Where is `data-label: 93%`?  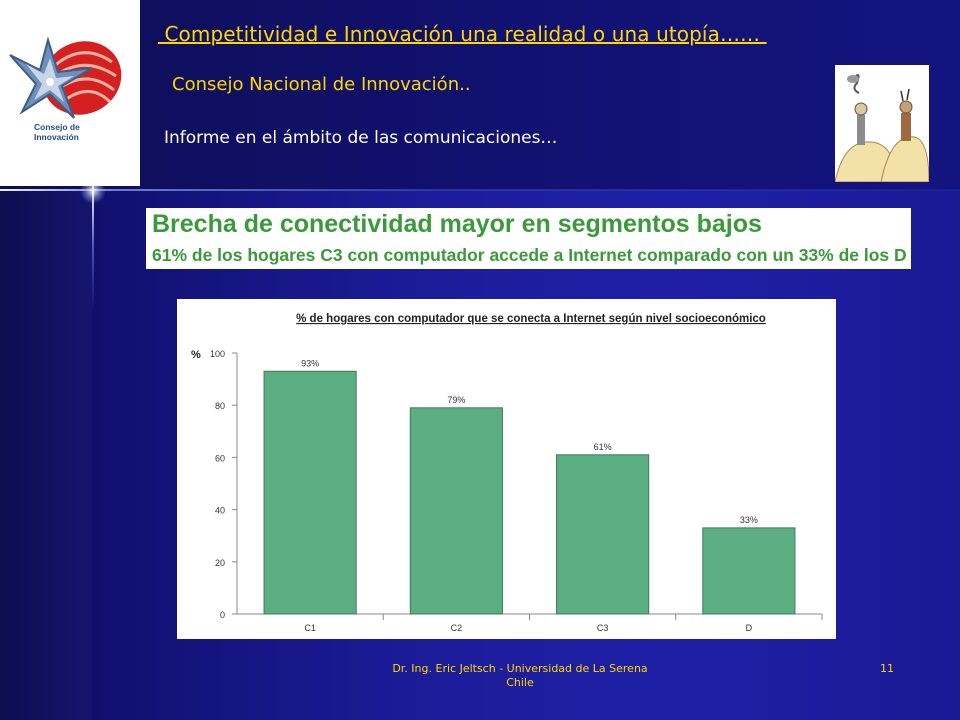
data-label: 93% is located at coordinates (310, 363).